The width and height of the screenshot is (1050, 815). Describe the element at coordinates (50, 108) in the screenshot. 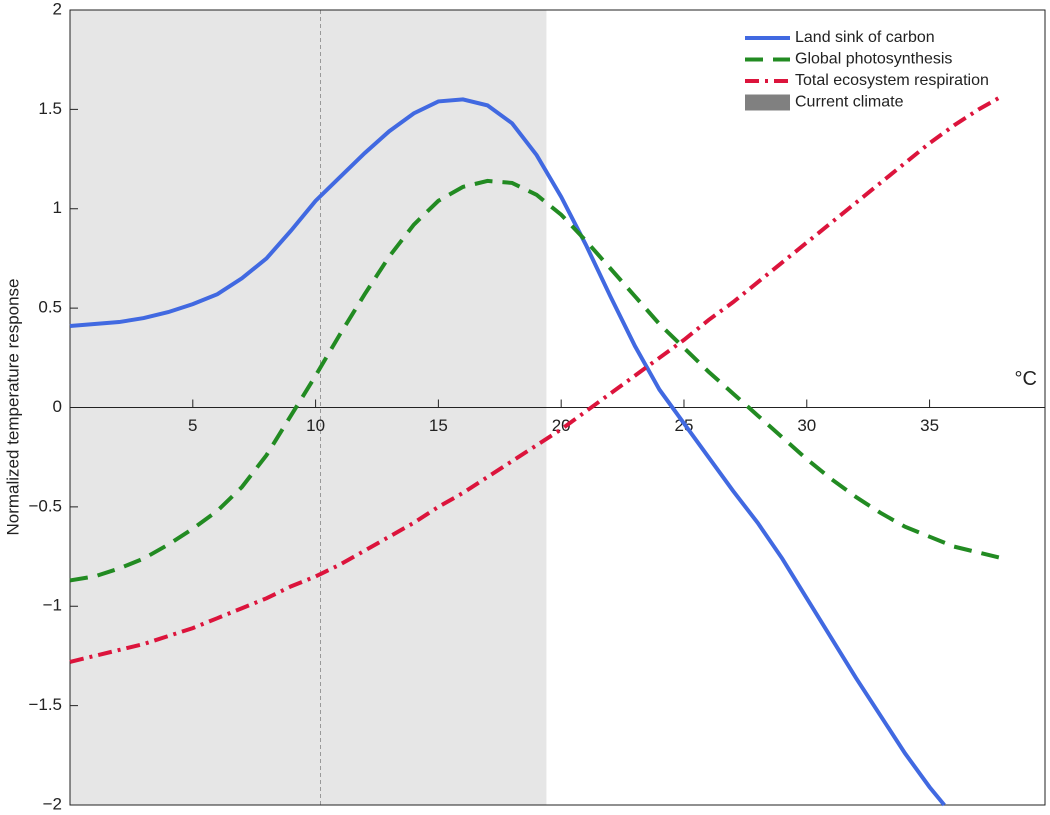

I see `y-tick-label: 1.5` at that location.